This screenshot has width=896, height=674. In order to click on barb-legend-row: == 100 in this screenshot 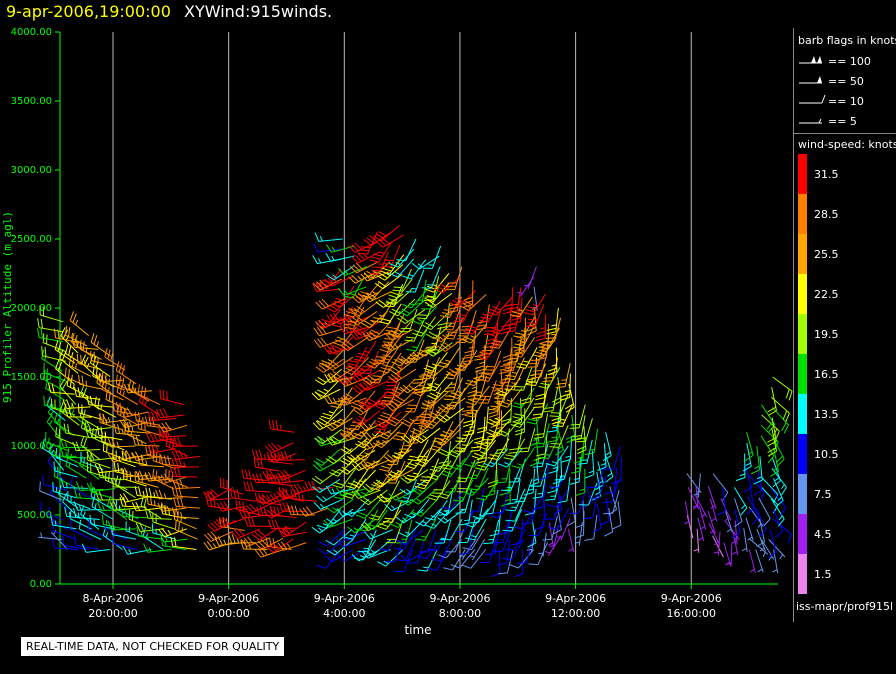, I will do `click(845, 61)`.